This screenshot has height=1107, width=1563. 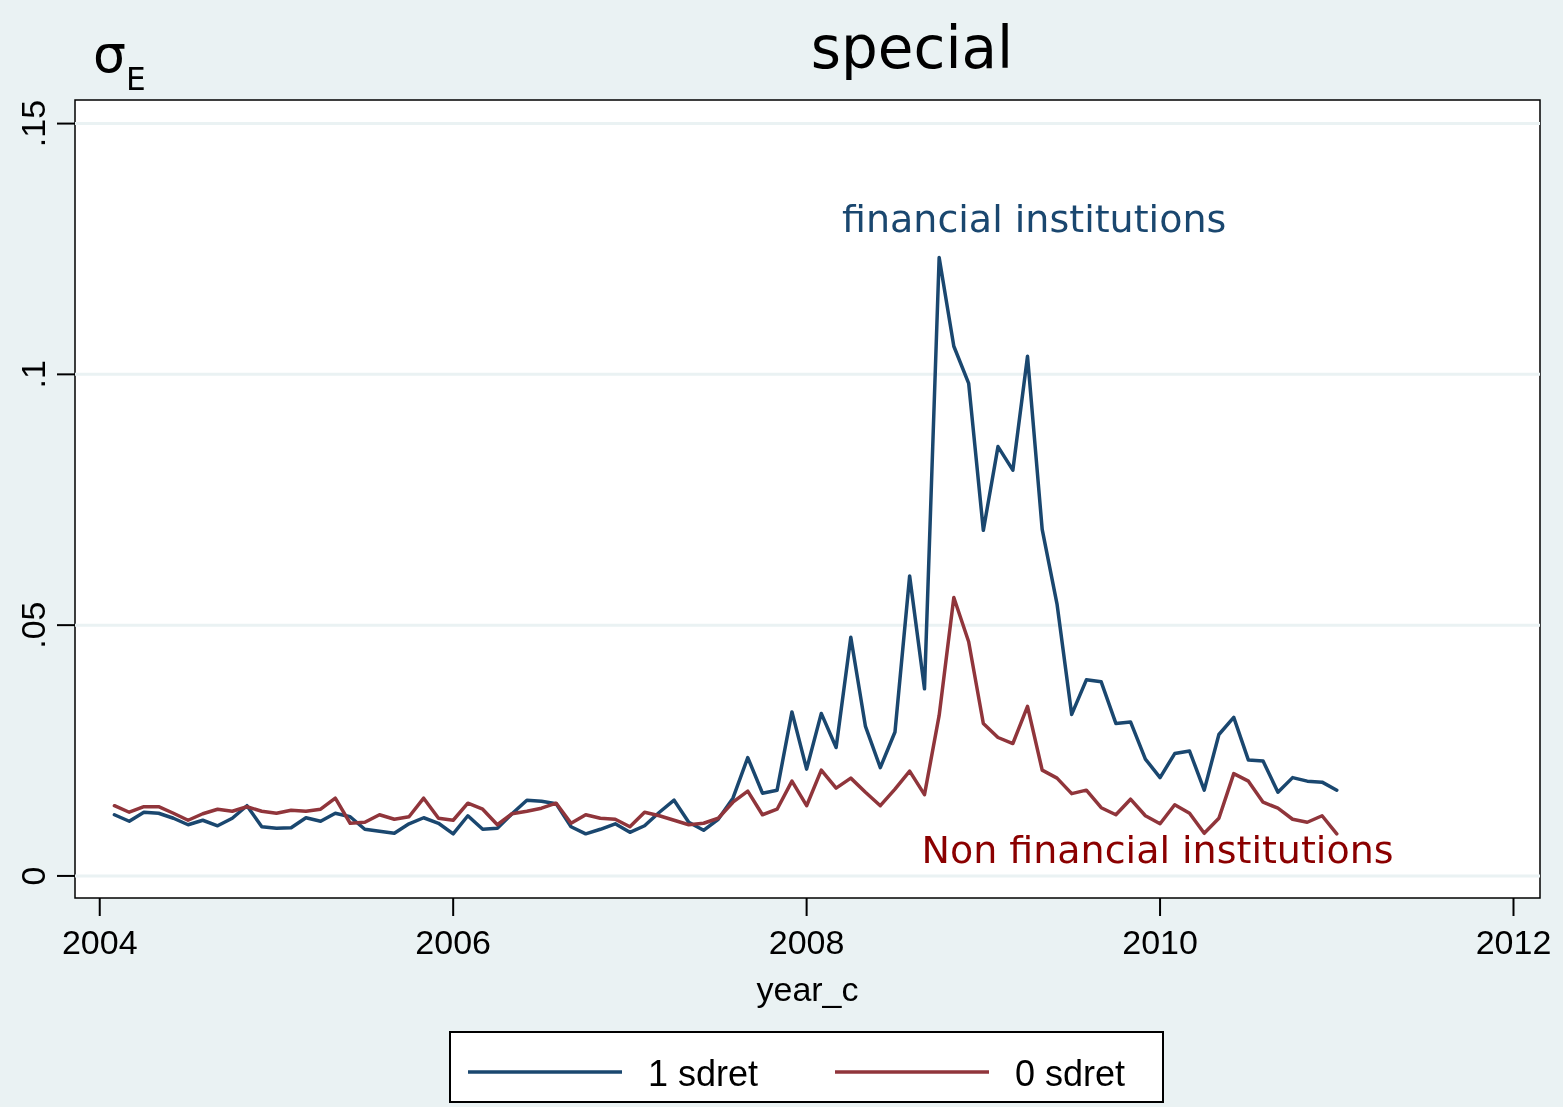 What do you see at coordinates (453, 942) in the screenshot?
I see `x-tick-label: 2006` at bounding box center [453, 942].